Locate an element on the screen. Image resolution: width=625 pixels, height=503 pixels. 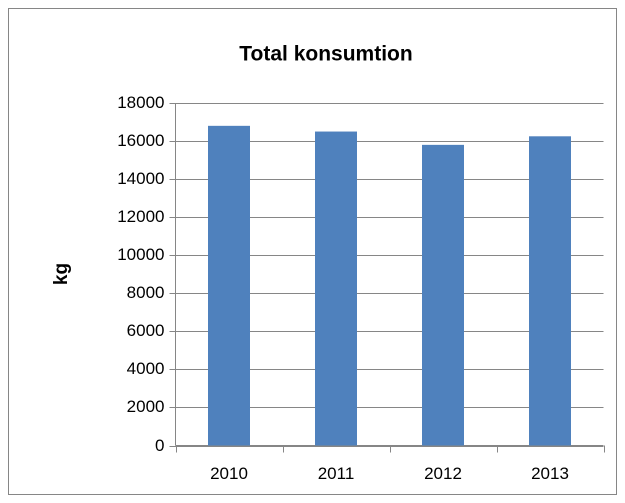
x-tick-label: 2011 is located at coordinates (336, 473).